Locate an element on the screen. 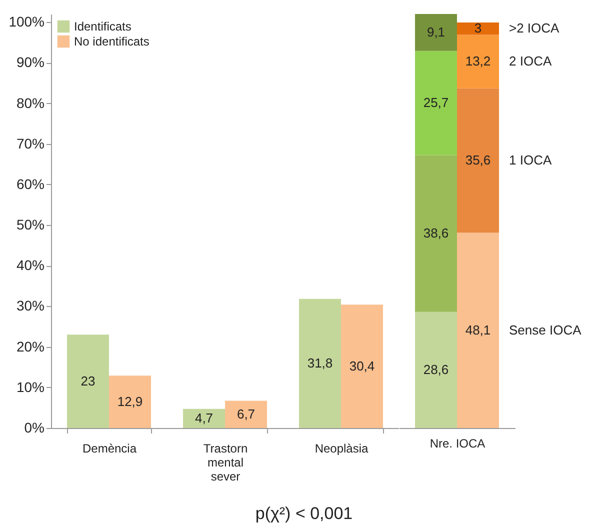  series-label: 2 IOCA is located at coordinates (530, 60).